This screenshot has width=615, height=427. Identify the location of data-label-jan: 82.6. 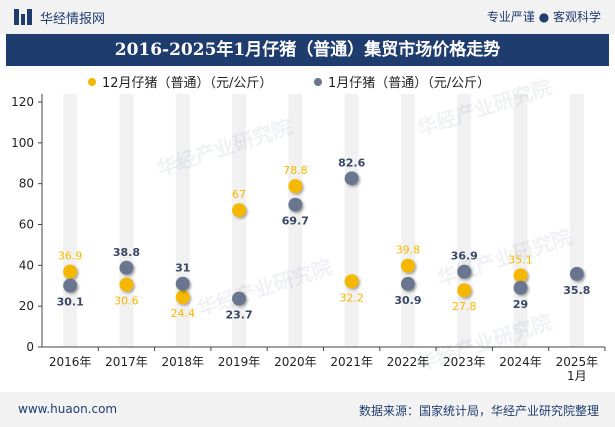
(351, 162).